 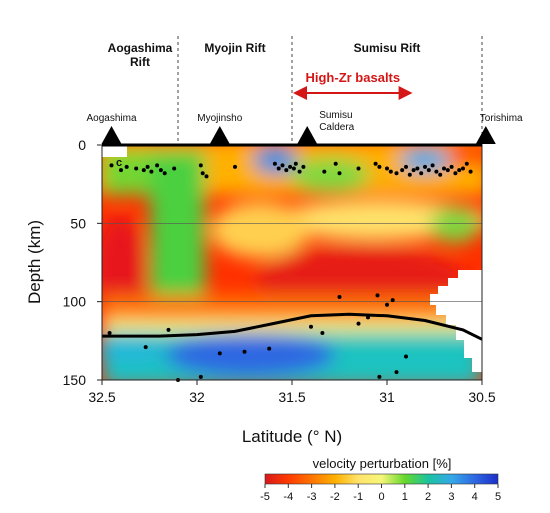 What do you see at coordinates (330, 175) in the screenshot?
I see `green-central` at bounding box center [330, 175].